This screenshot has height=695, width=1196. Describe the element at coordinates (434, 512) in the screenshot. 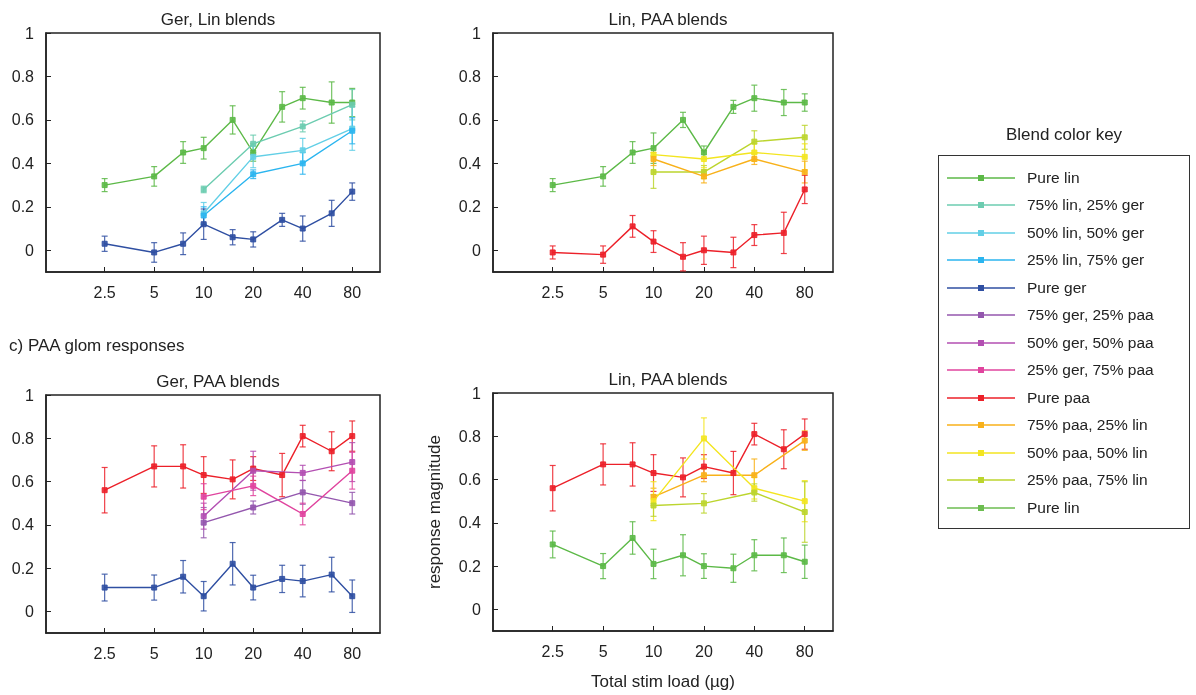

I see `y-axis-title: response magnitude` at that location.